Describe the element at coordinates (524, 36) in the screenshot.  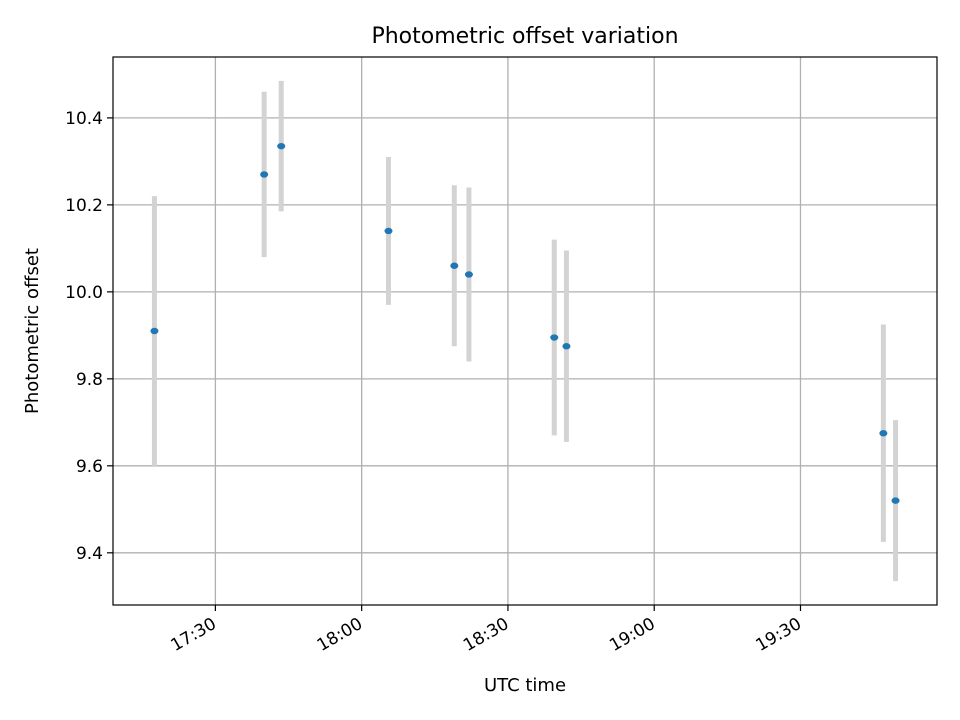
I see `chart-title: Photometric offset variation` at that location.